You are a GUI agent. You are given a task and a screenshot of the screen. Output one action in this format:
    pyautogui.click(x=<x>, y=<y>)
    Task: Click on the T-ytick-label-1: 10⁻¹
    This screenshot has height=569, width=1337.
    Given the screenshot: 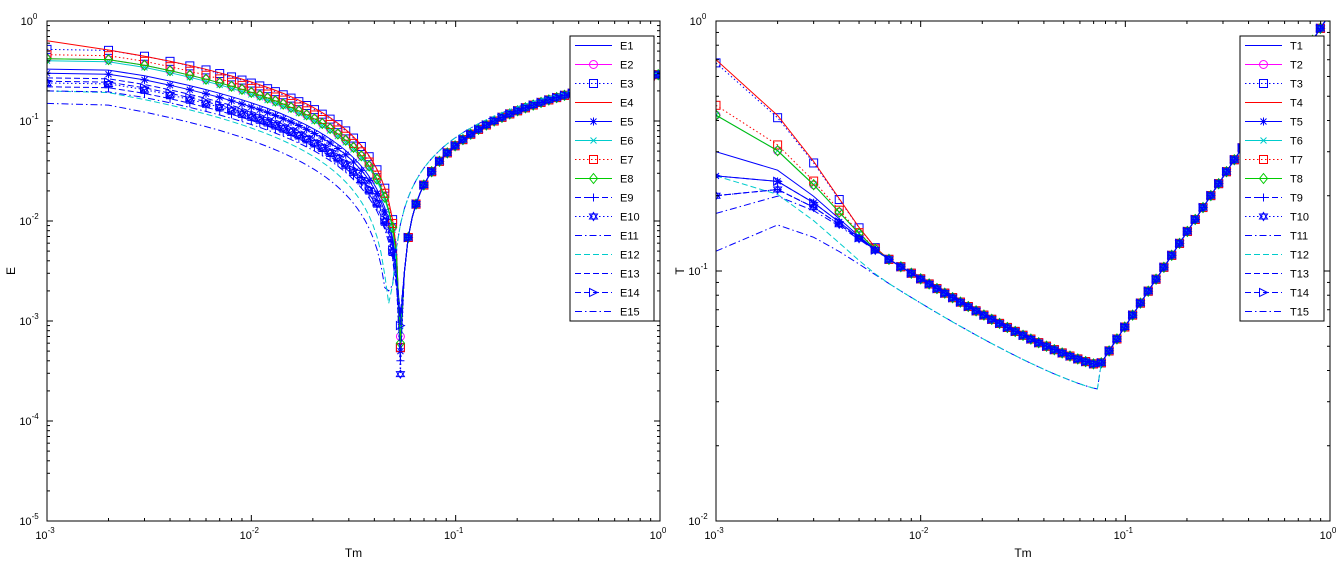 What is the action you would take?
    pyautogui.click(x=698, y=270)
    